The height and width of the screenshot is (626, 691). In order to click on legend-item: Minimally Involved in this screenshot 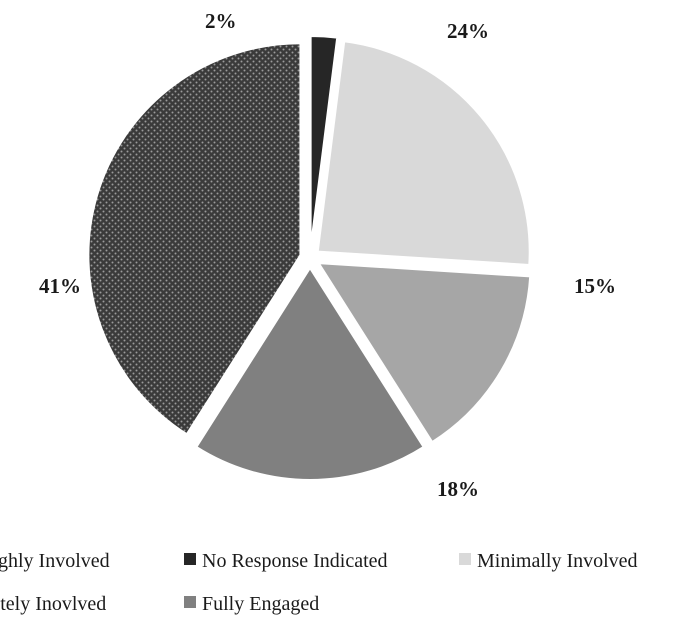, I will do `click(548, 561)`.